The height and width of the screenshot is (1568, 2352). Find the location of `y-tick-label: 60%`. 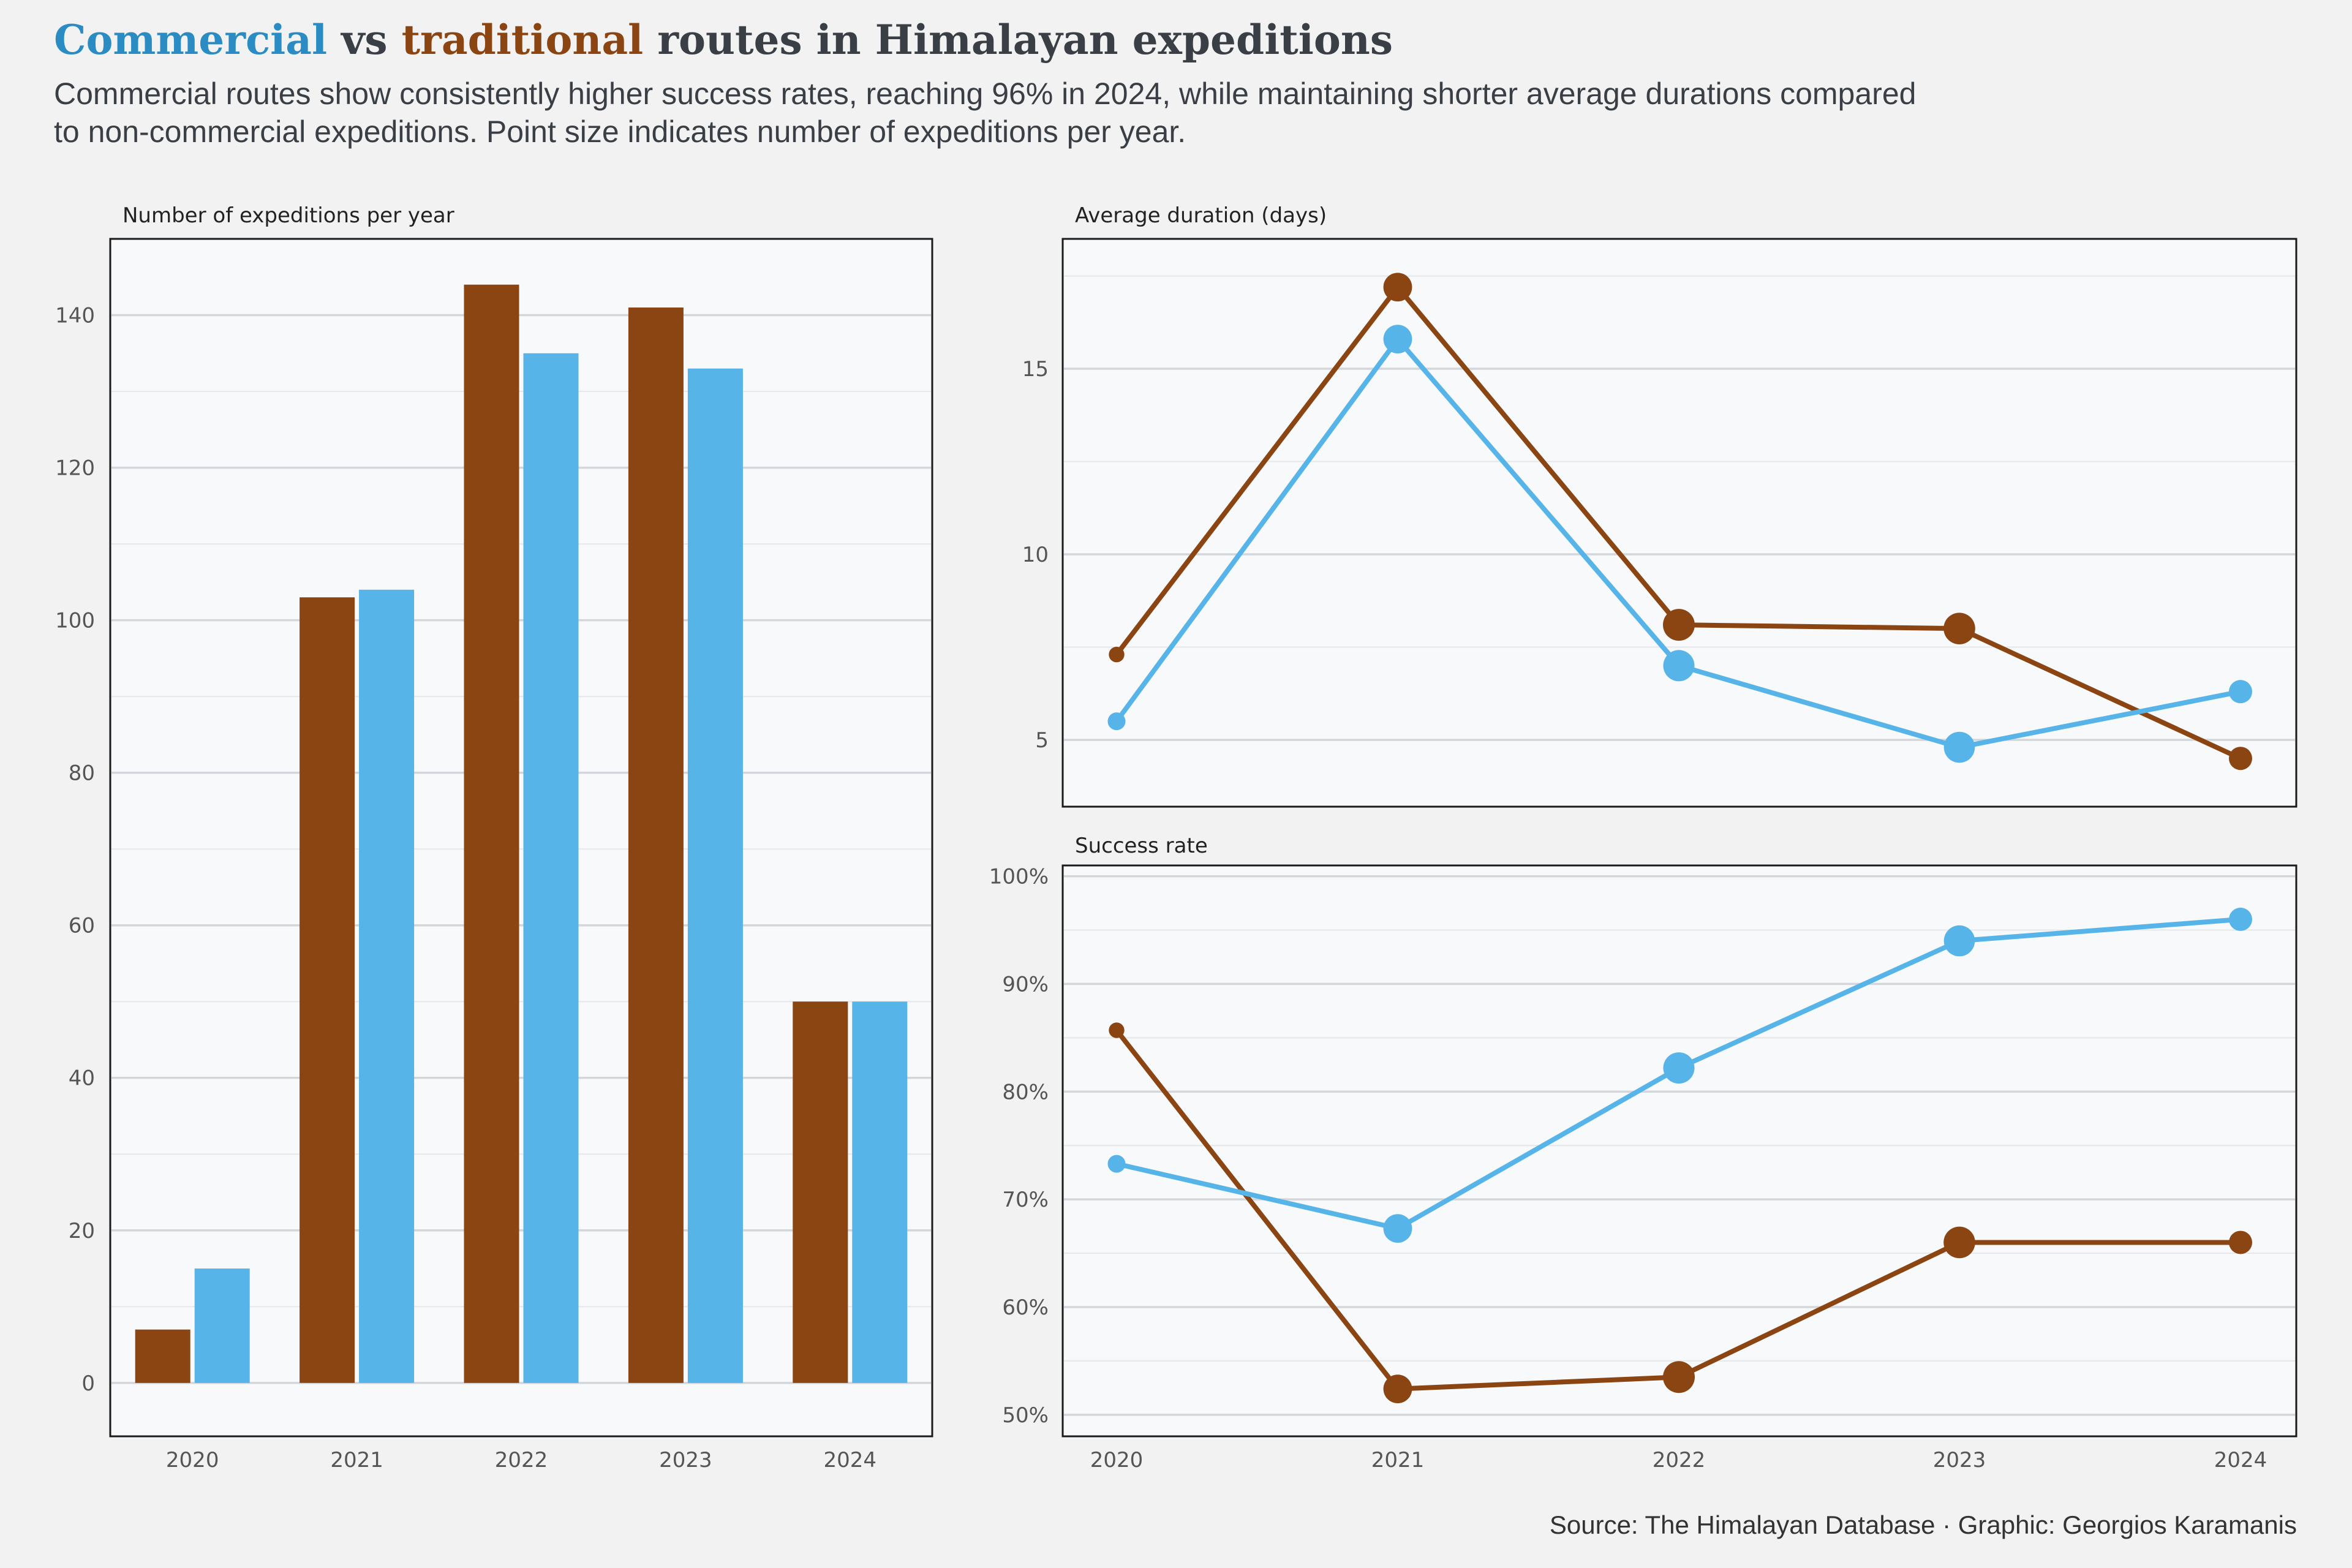

y-tick-label: 60% is located at coordinates (1025, 1307).